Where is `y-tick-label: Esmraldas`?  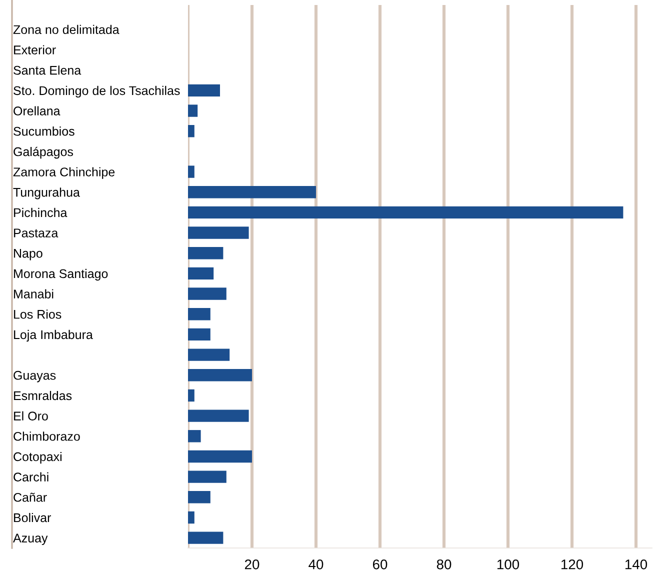 y-tick-label: Esmraldas is located at coordinates (43, 395).